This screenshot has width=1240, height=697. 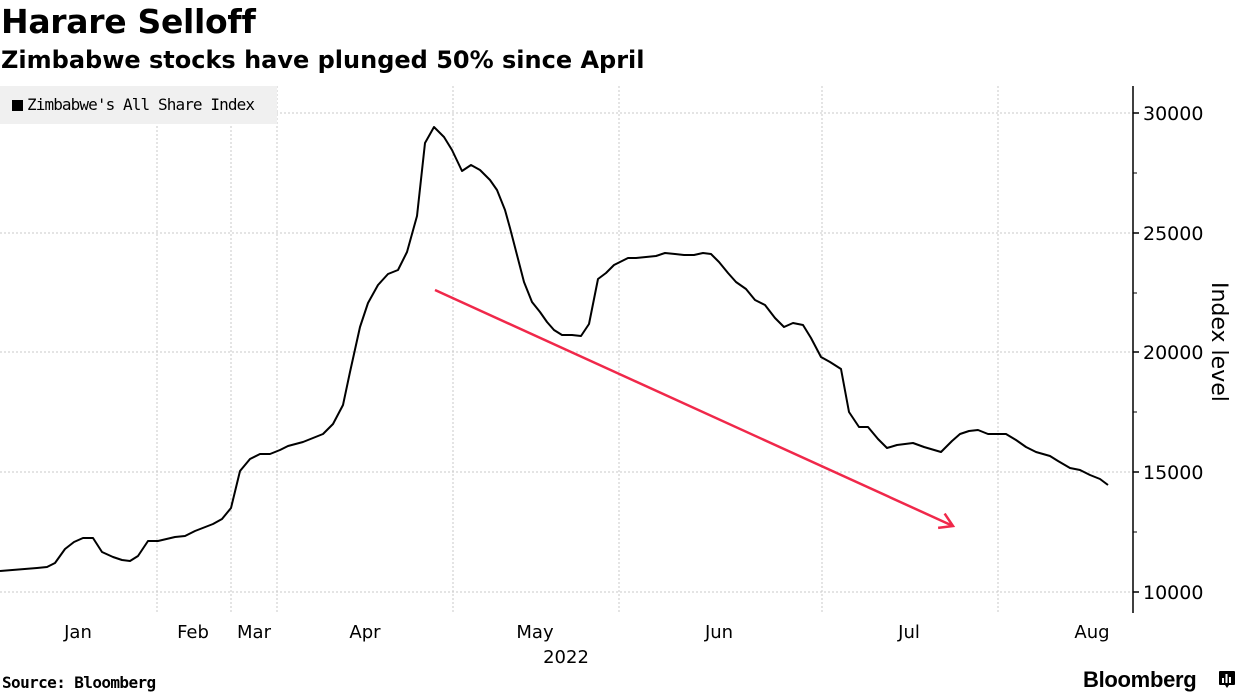 I want to click on y-tick-label: 10000, so click(x=1173, y=593).